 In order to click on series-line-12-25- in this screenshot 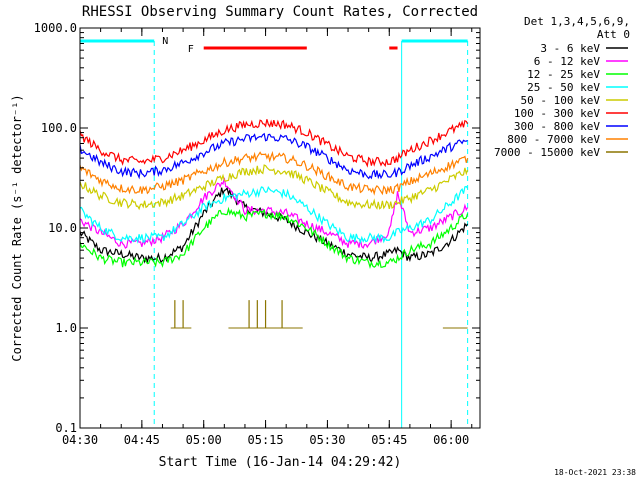, I will do `click(274, 237)`.